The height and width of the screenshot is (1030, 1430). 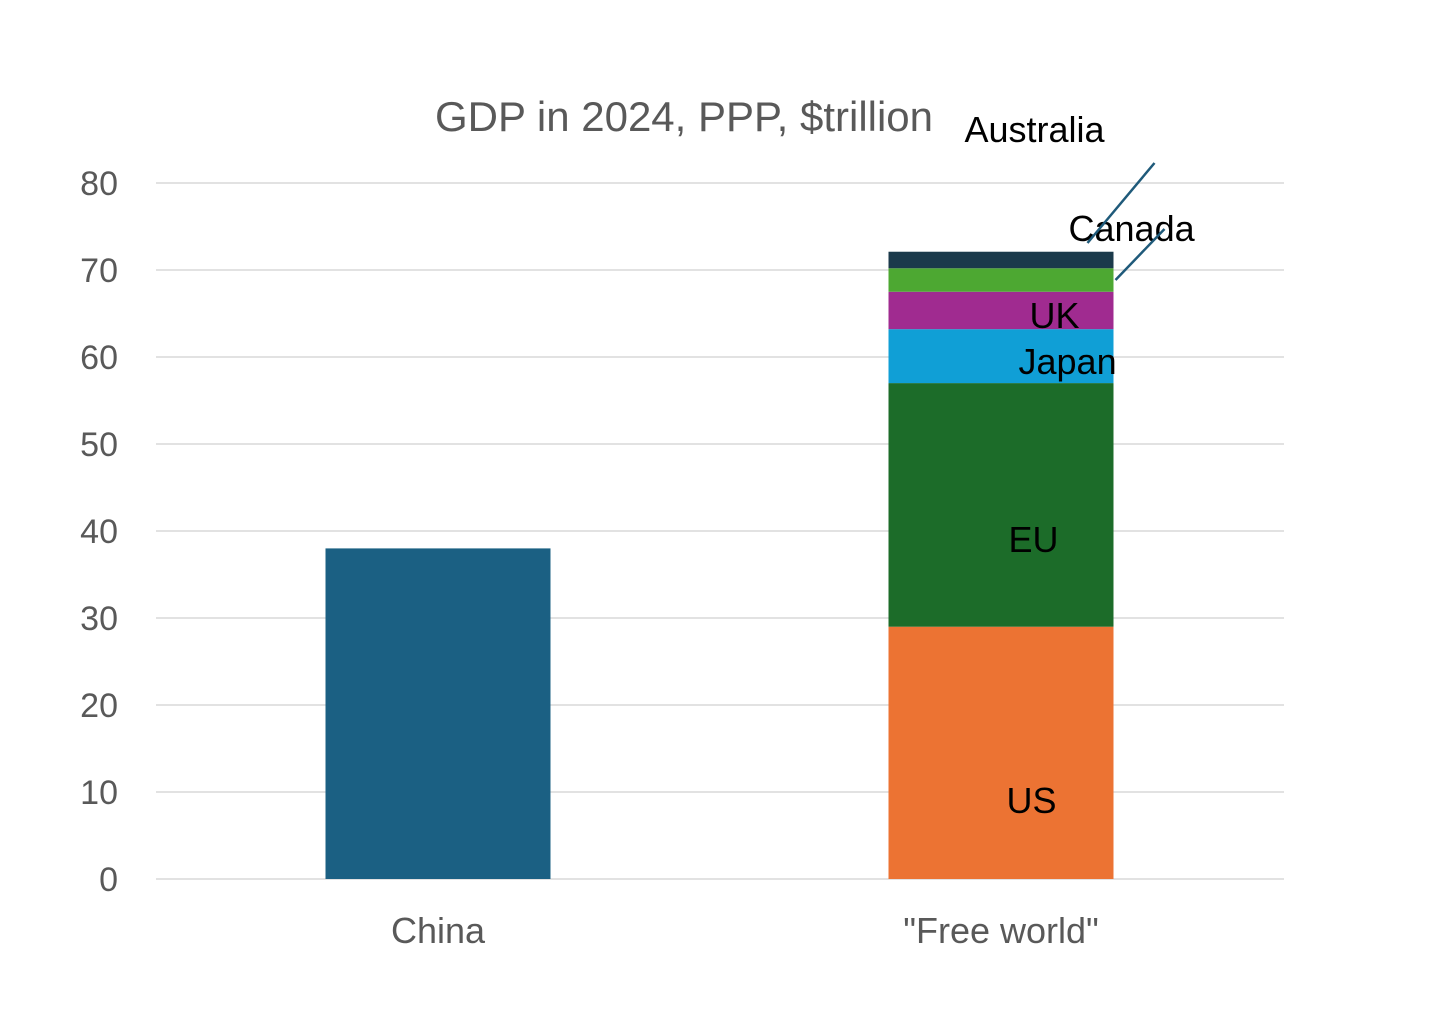 What do you see at coordinates (99, 619) in the screenshot?
I see `y-tick-label: 30` at bounding box center [99, 619].